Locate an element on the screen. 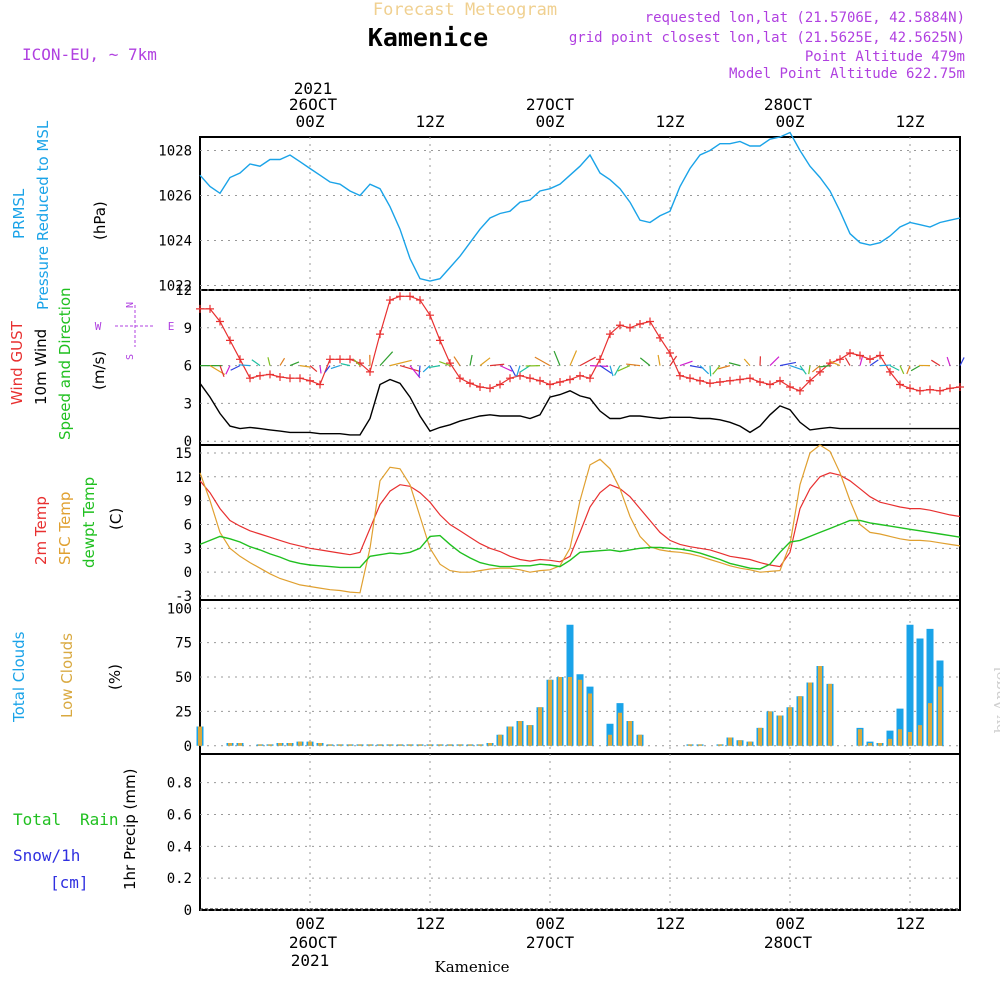 This screenshot has height=1000, width=1000. point-altitude: Point Altitude 479m is located at coordinates (885, 57).